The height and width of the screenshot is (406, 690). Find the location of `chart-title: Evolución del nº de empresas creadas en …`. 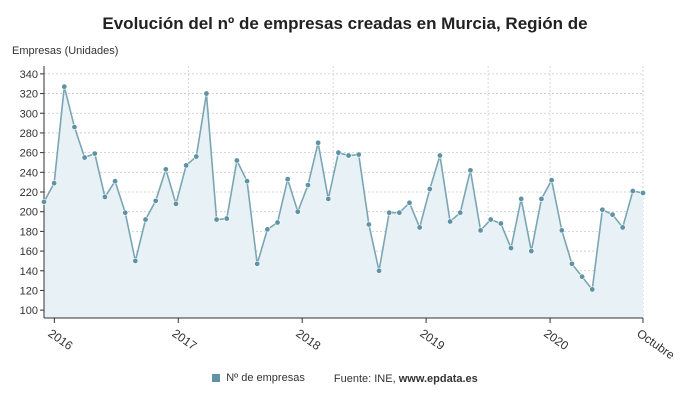

chart-title: Evolución del nº de empresas creadas en … is located at coordinates (345, 23).